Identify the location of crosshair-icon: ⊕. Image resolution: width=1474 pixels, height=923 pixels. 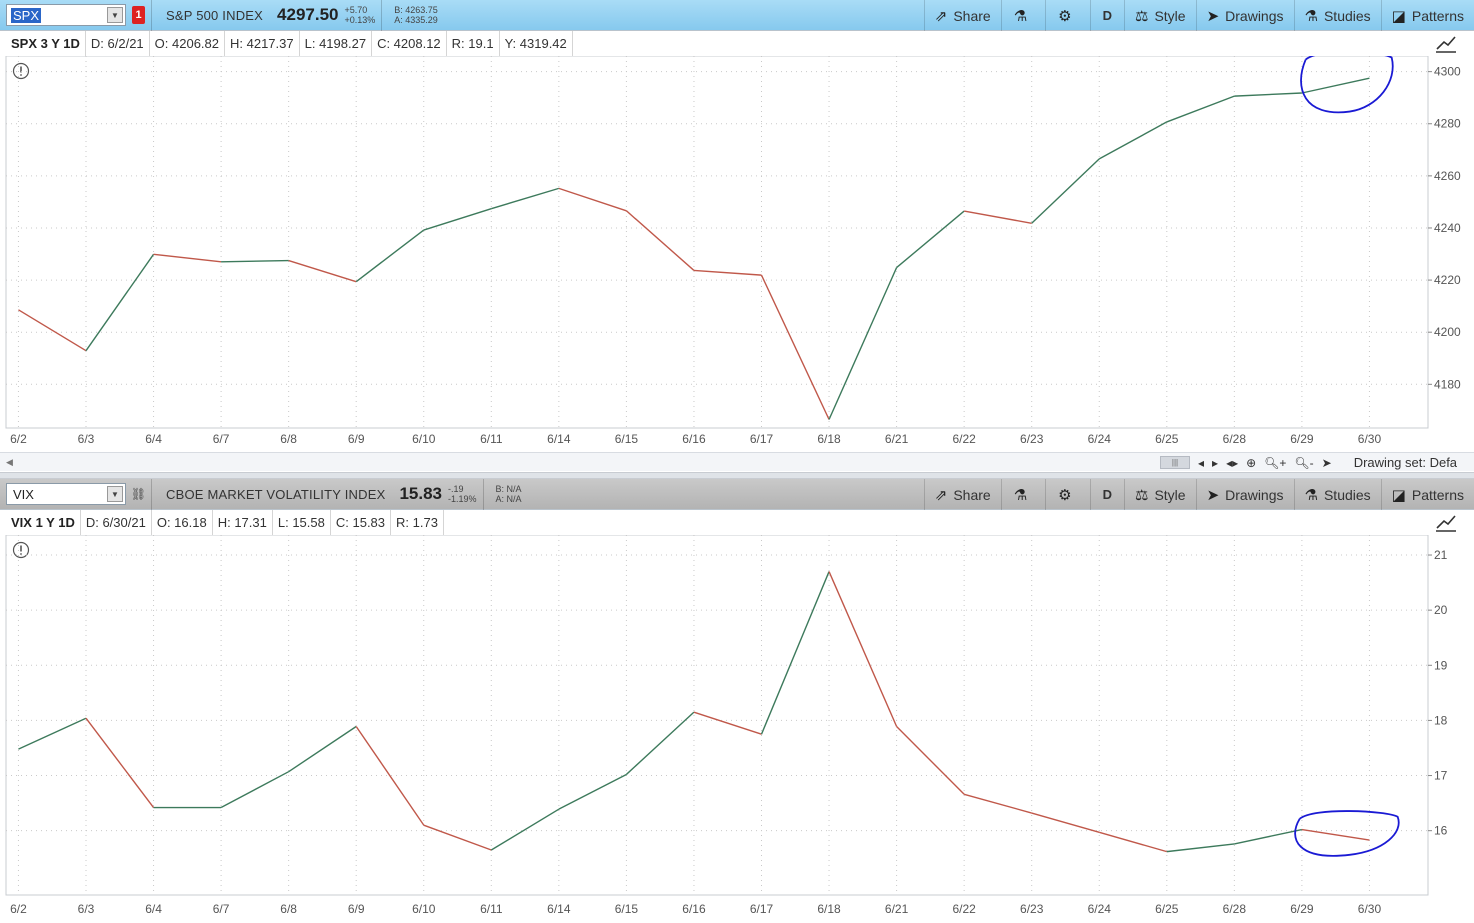
(1251, 462).